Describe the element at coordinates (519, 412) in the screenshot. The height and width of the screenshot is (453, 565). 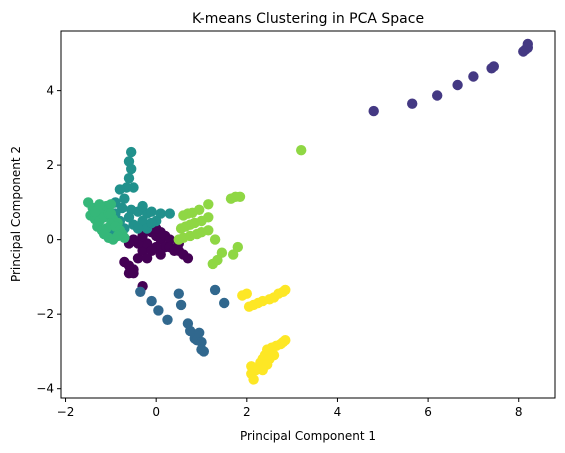
I see `x-tick-label: 8` at that location.